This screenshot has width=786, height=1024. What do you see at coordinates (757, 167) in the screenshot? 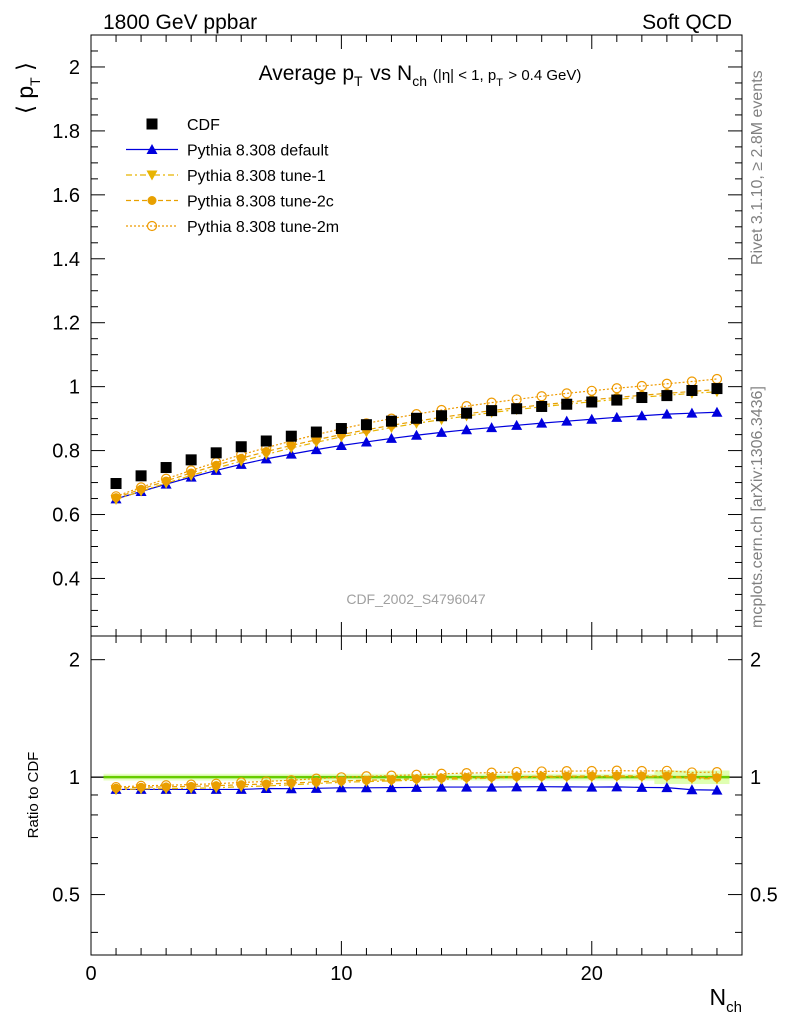
I see `rivet-version-label: Rivet 3.1.10, ≥ 2.8M events` at bounding box center [757, 167].